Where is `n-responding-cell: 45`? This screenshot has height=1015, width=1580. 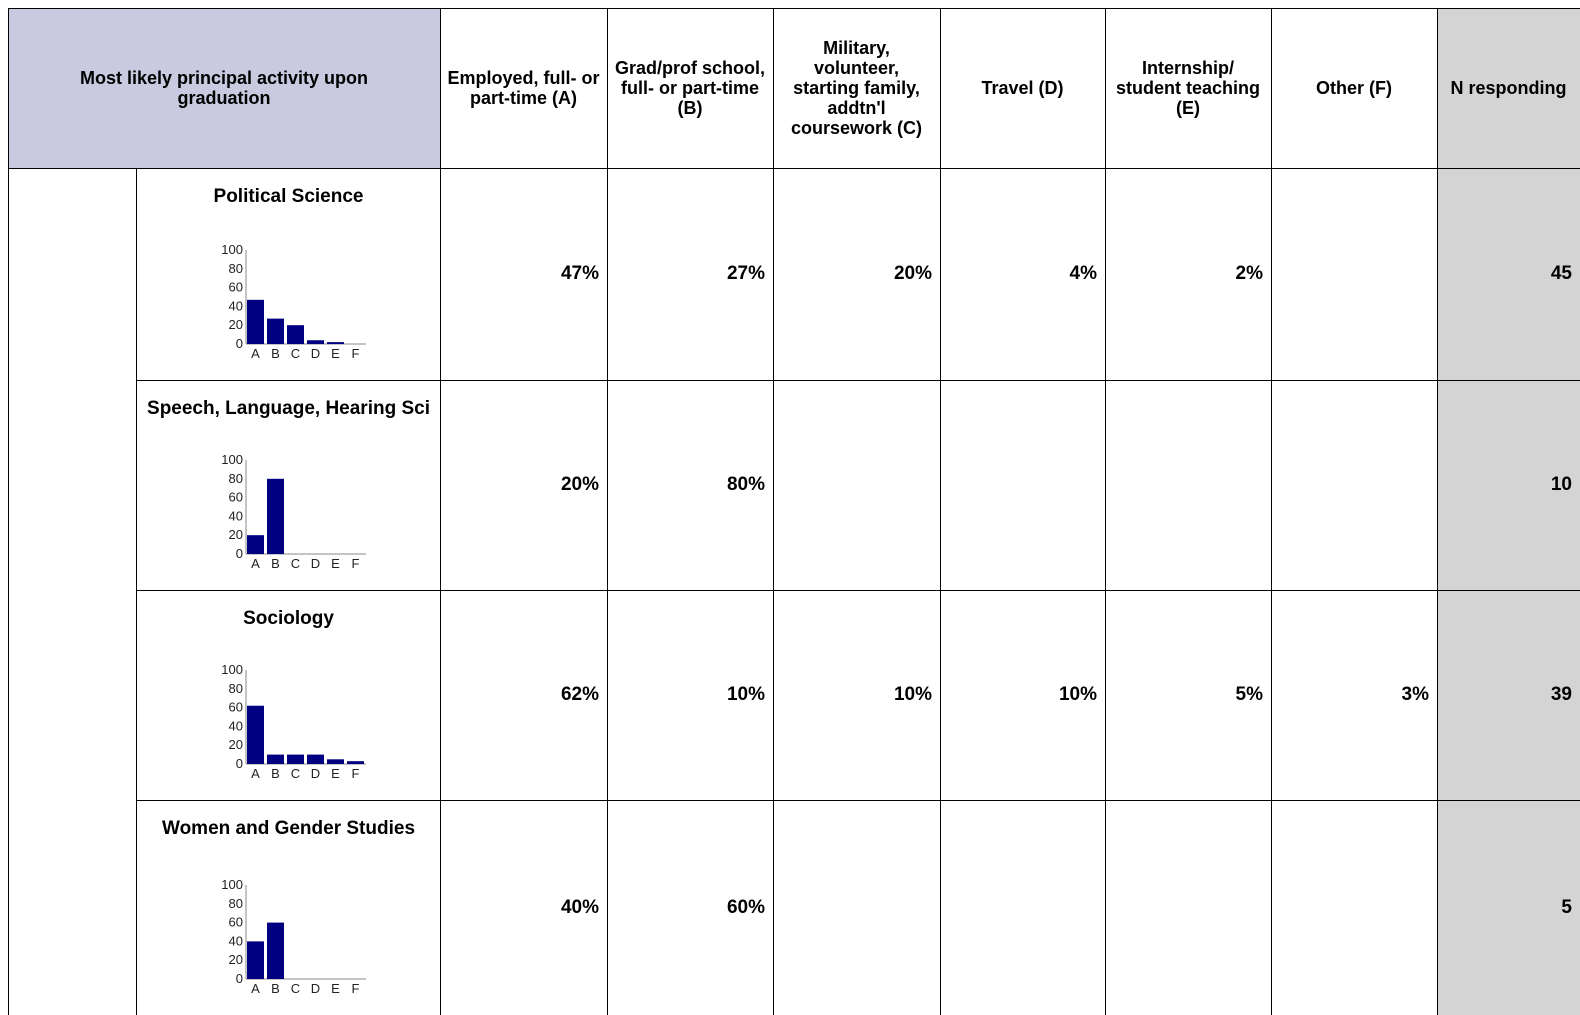 n-responding-cell: 45 is located at coordinates (1508, 274).